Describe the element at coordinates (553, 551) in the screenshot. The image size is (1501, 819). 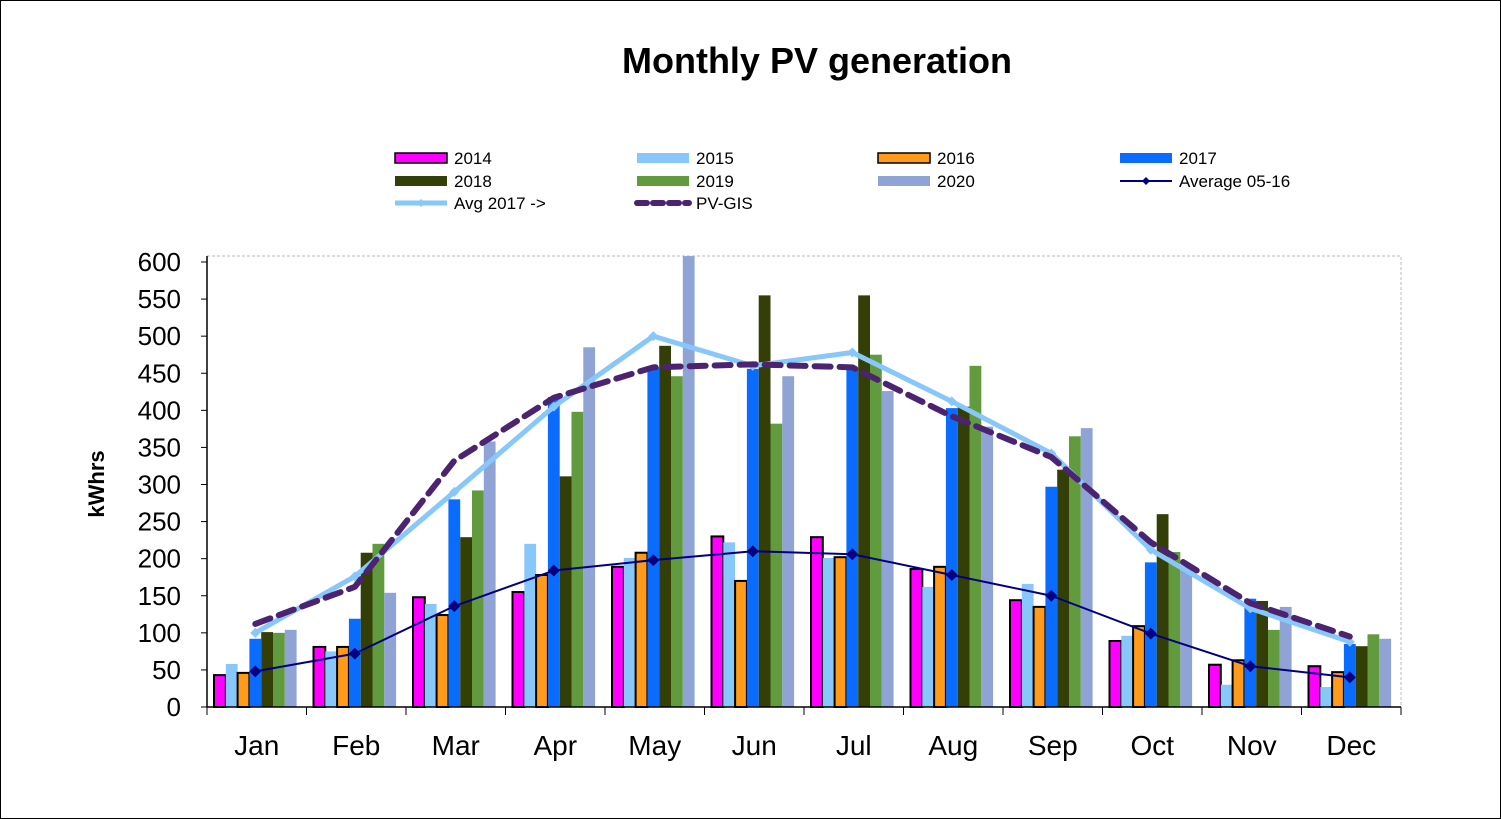
I see `bar-2017-Apr` at that location.